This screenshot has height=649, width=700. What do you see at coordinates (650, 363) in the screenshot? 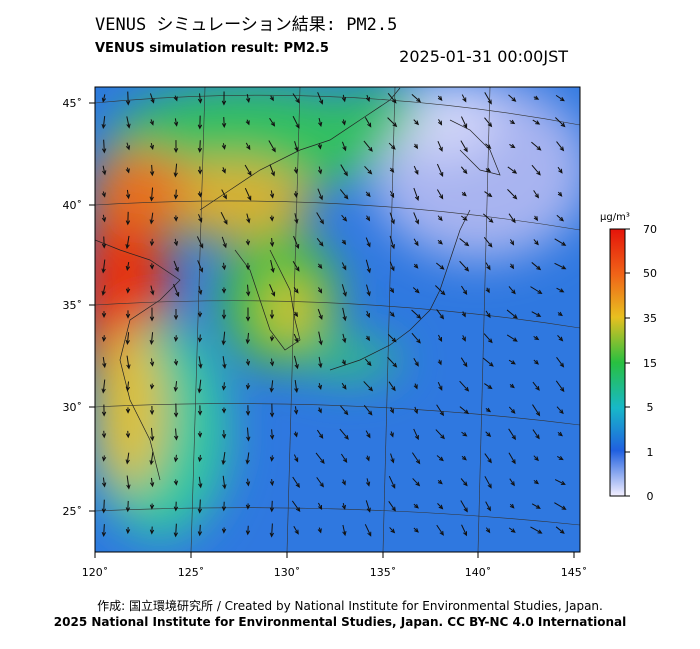
I see `colorbar-label: 15` at bounding box center [650, 363].